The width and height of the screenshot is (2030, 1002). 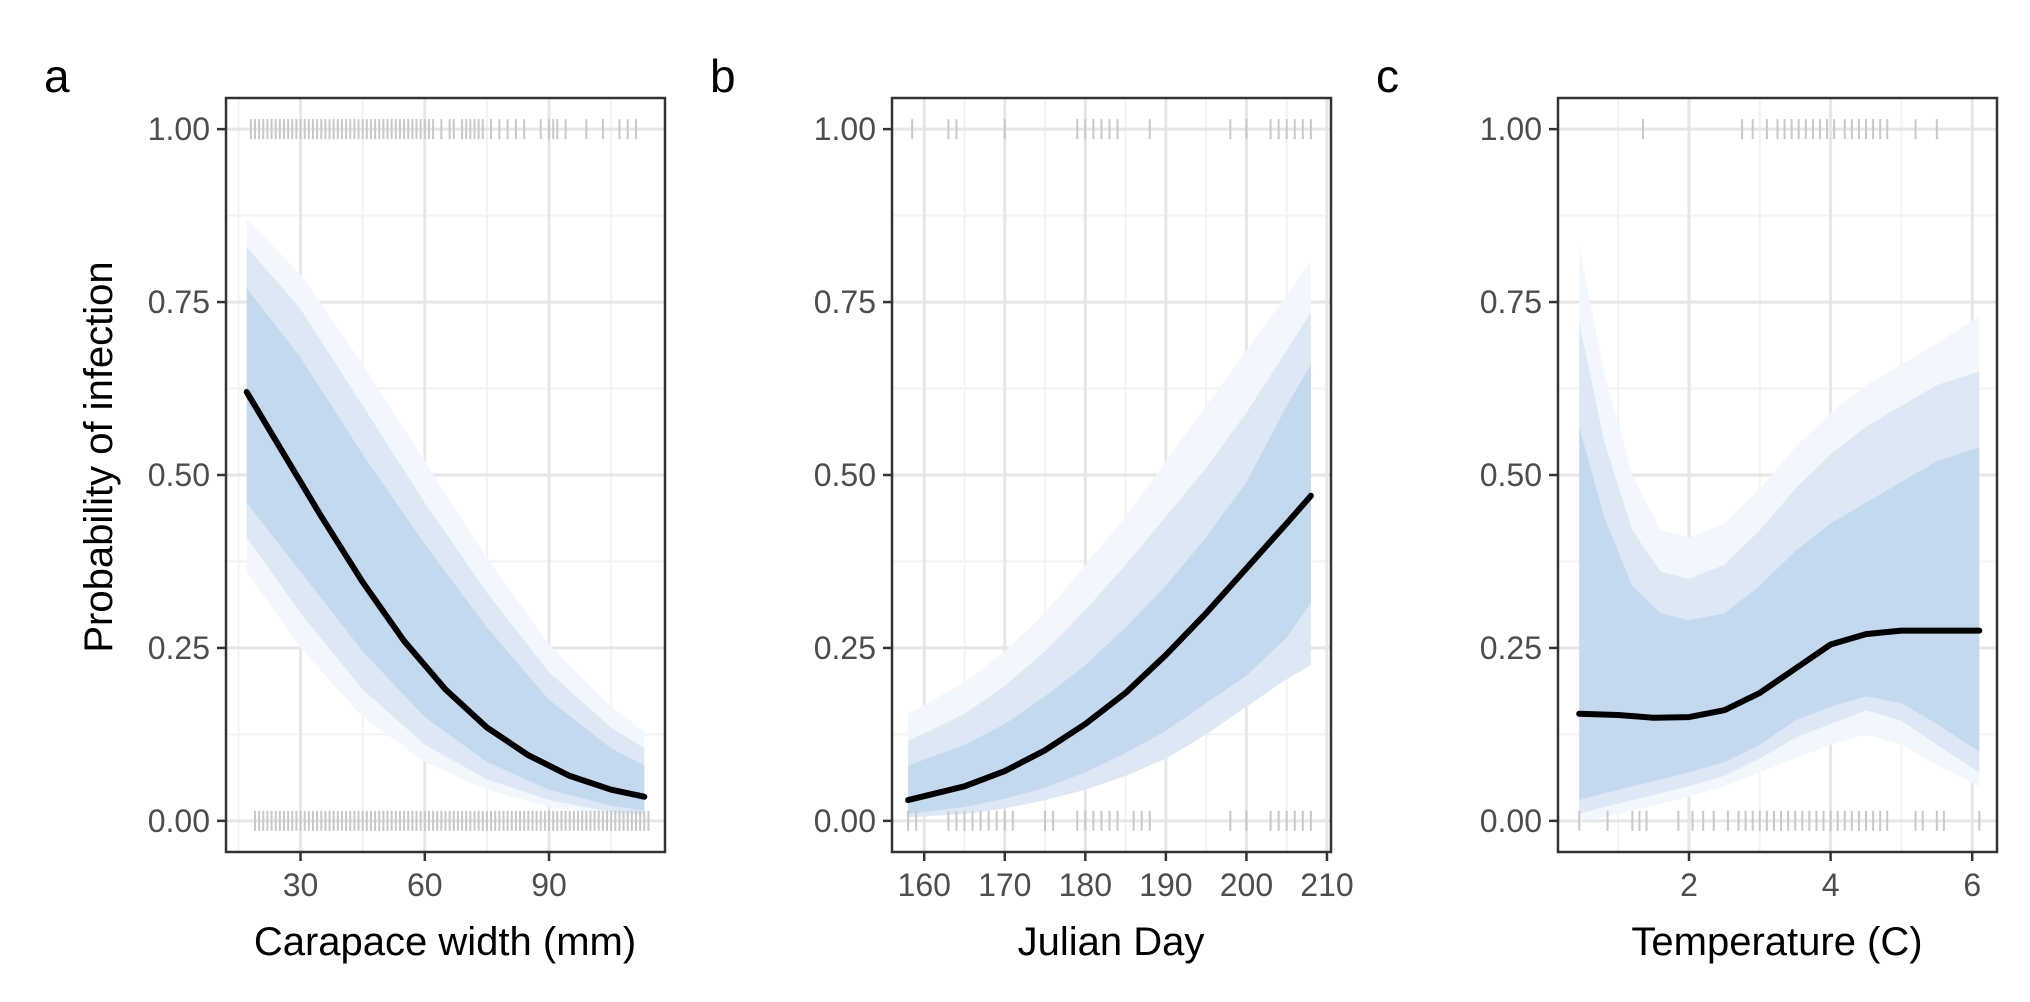 What do you see at coordinates (1972, 885) in the screenshot?
I see `x-tick-label: 6` at bounding box center [1972, 885].